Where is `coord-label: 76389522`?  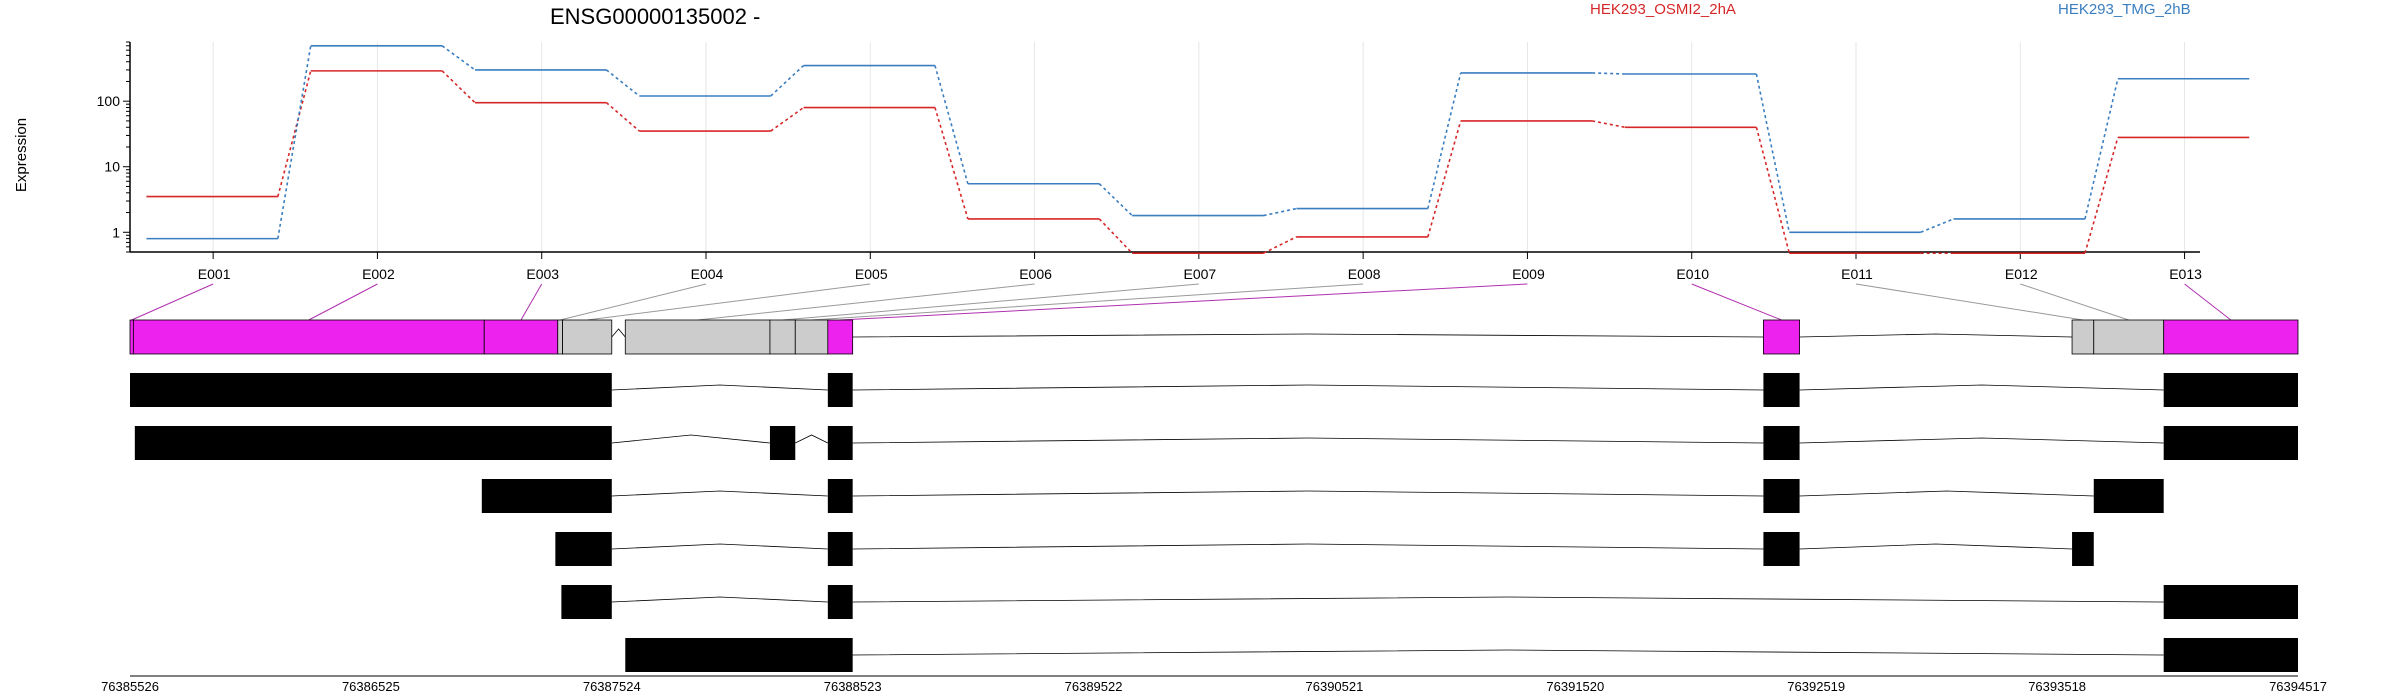
coord-label: 76389522 is located at coordinates (1094, 686).